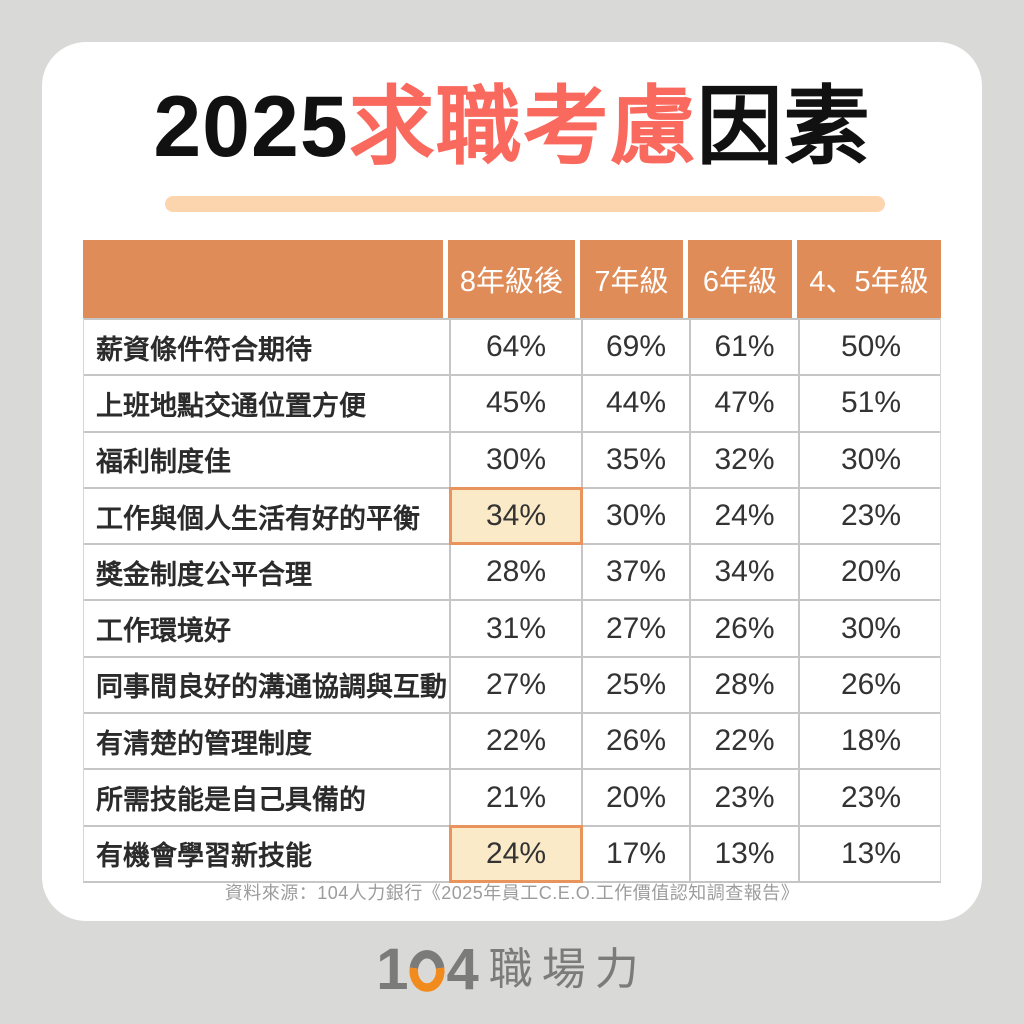 This screenshot has width=1024, height=1024. Describe the element at coordinates (204, 856) in the screenshot. I see `row-label: 有機會學習新技能` at that location.